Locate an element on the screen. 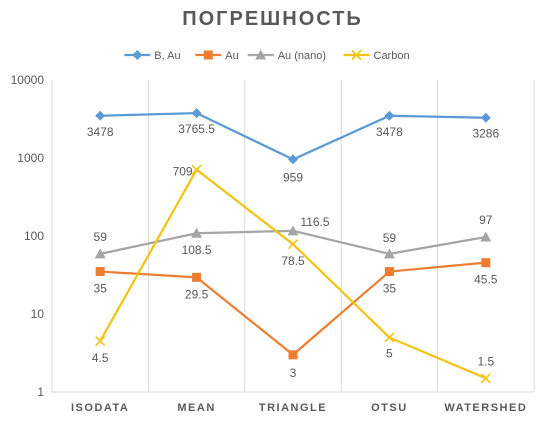  data-label: 5 is located at coordinates (389, 353).